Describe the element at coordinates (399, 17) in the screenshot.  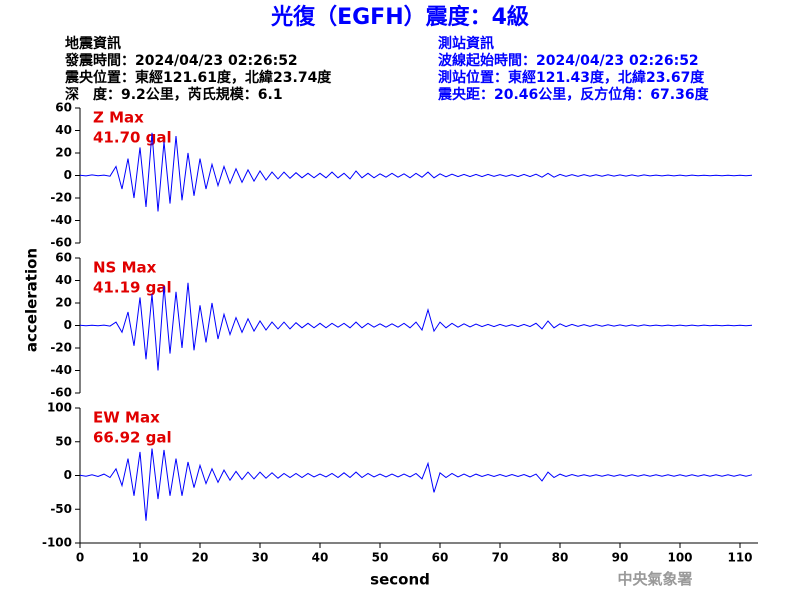
I see `title: 光復（EGFH）震度：4級` at that location.